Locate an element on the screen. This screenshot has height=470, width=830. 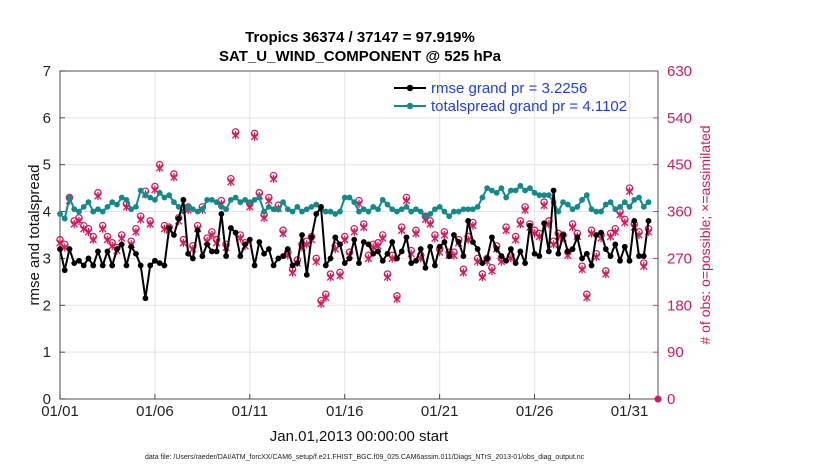
x-tick-label: 01/26 is located at coordinates (535, 411).